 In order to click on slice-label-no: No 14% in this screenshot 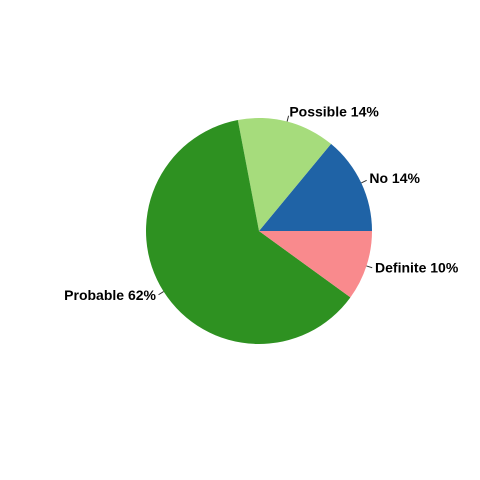, I will do `click(394, 178)`.